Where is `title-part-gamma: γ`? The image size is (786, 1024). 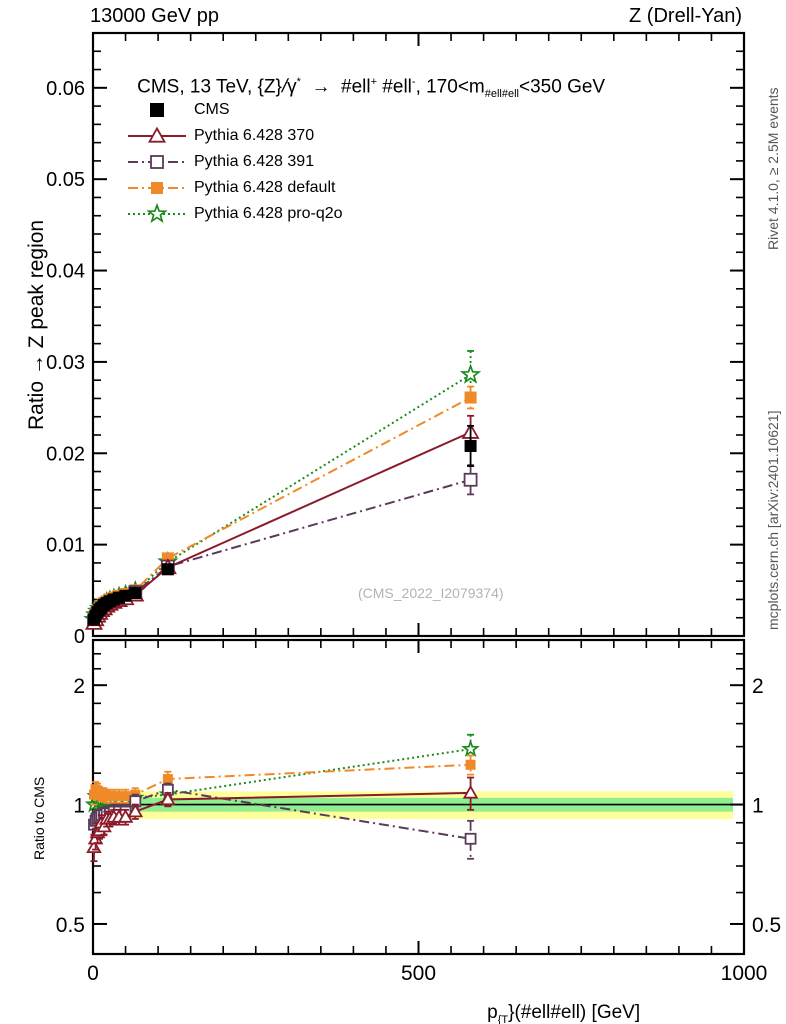
title-part-gamma: γ is located at coordinates (292, 87).